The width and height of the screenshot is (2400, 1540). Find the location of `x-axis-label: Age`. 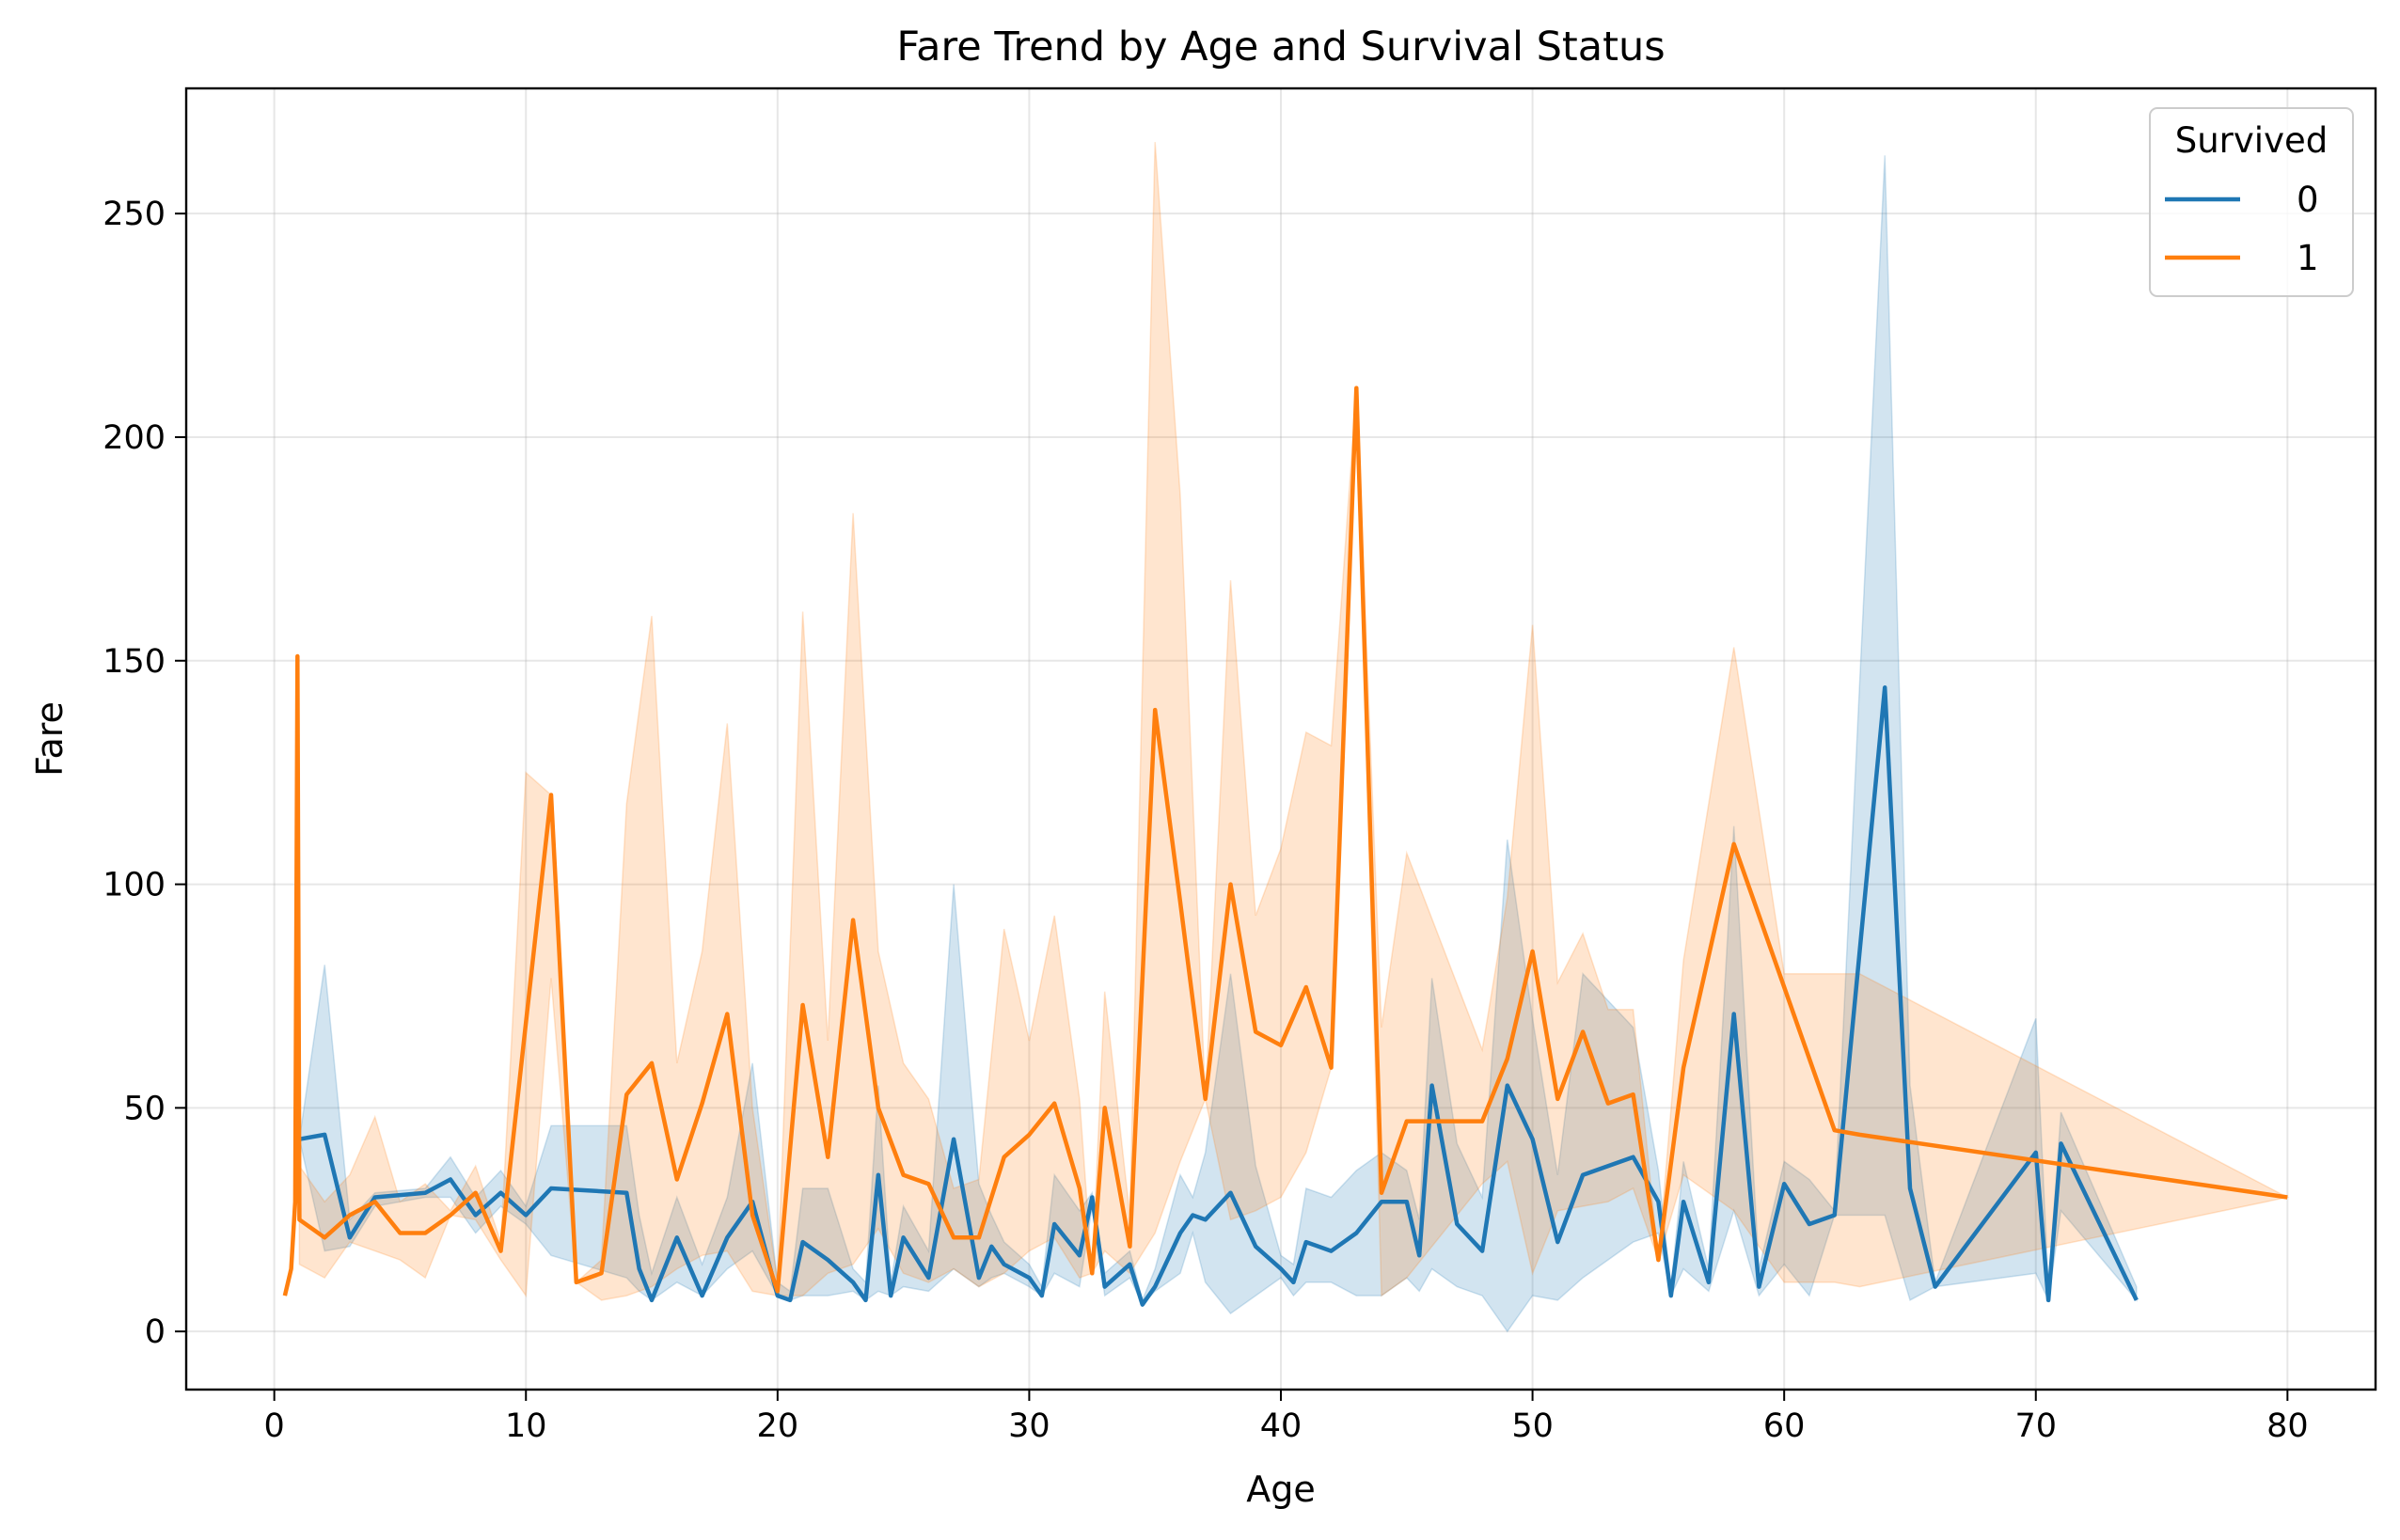

x-axis-label: Age is located at coordinates (1281, 1490).